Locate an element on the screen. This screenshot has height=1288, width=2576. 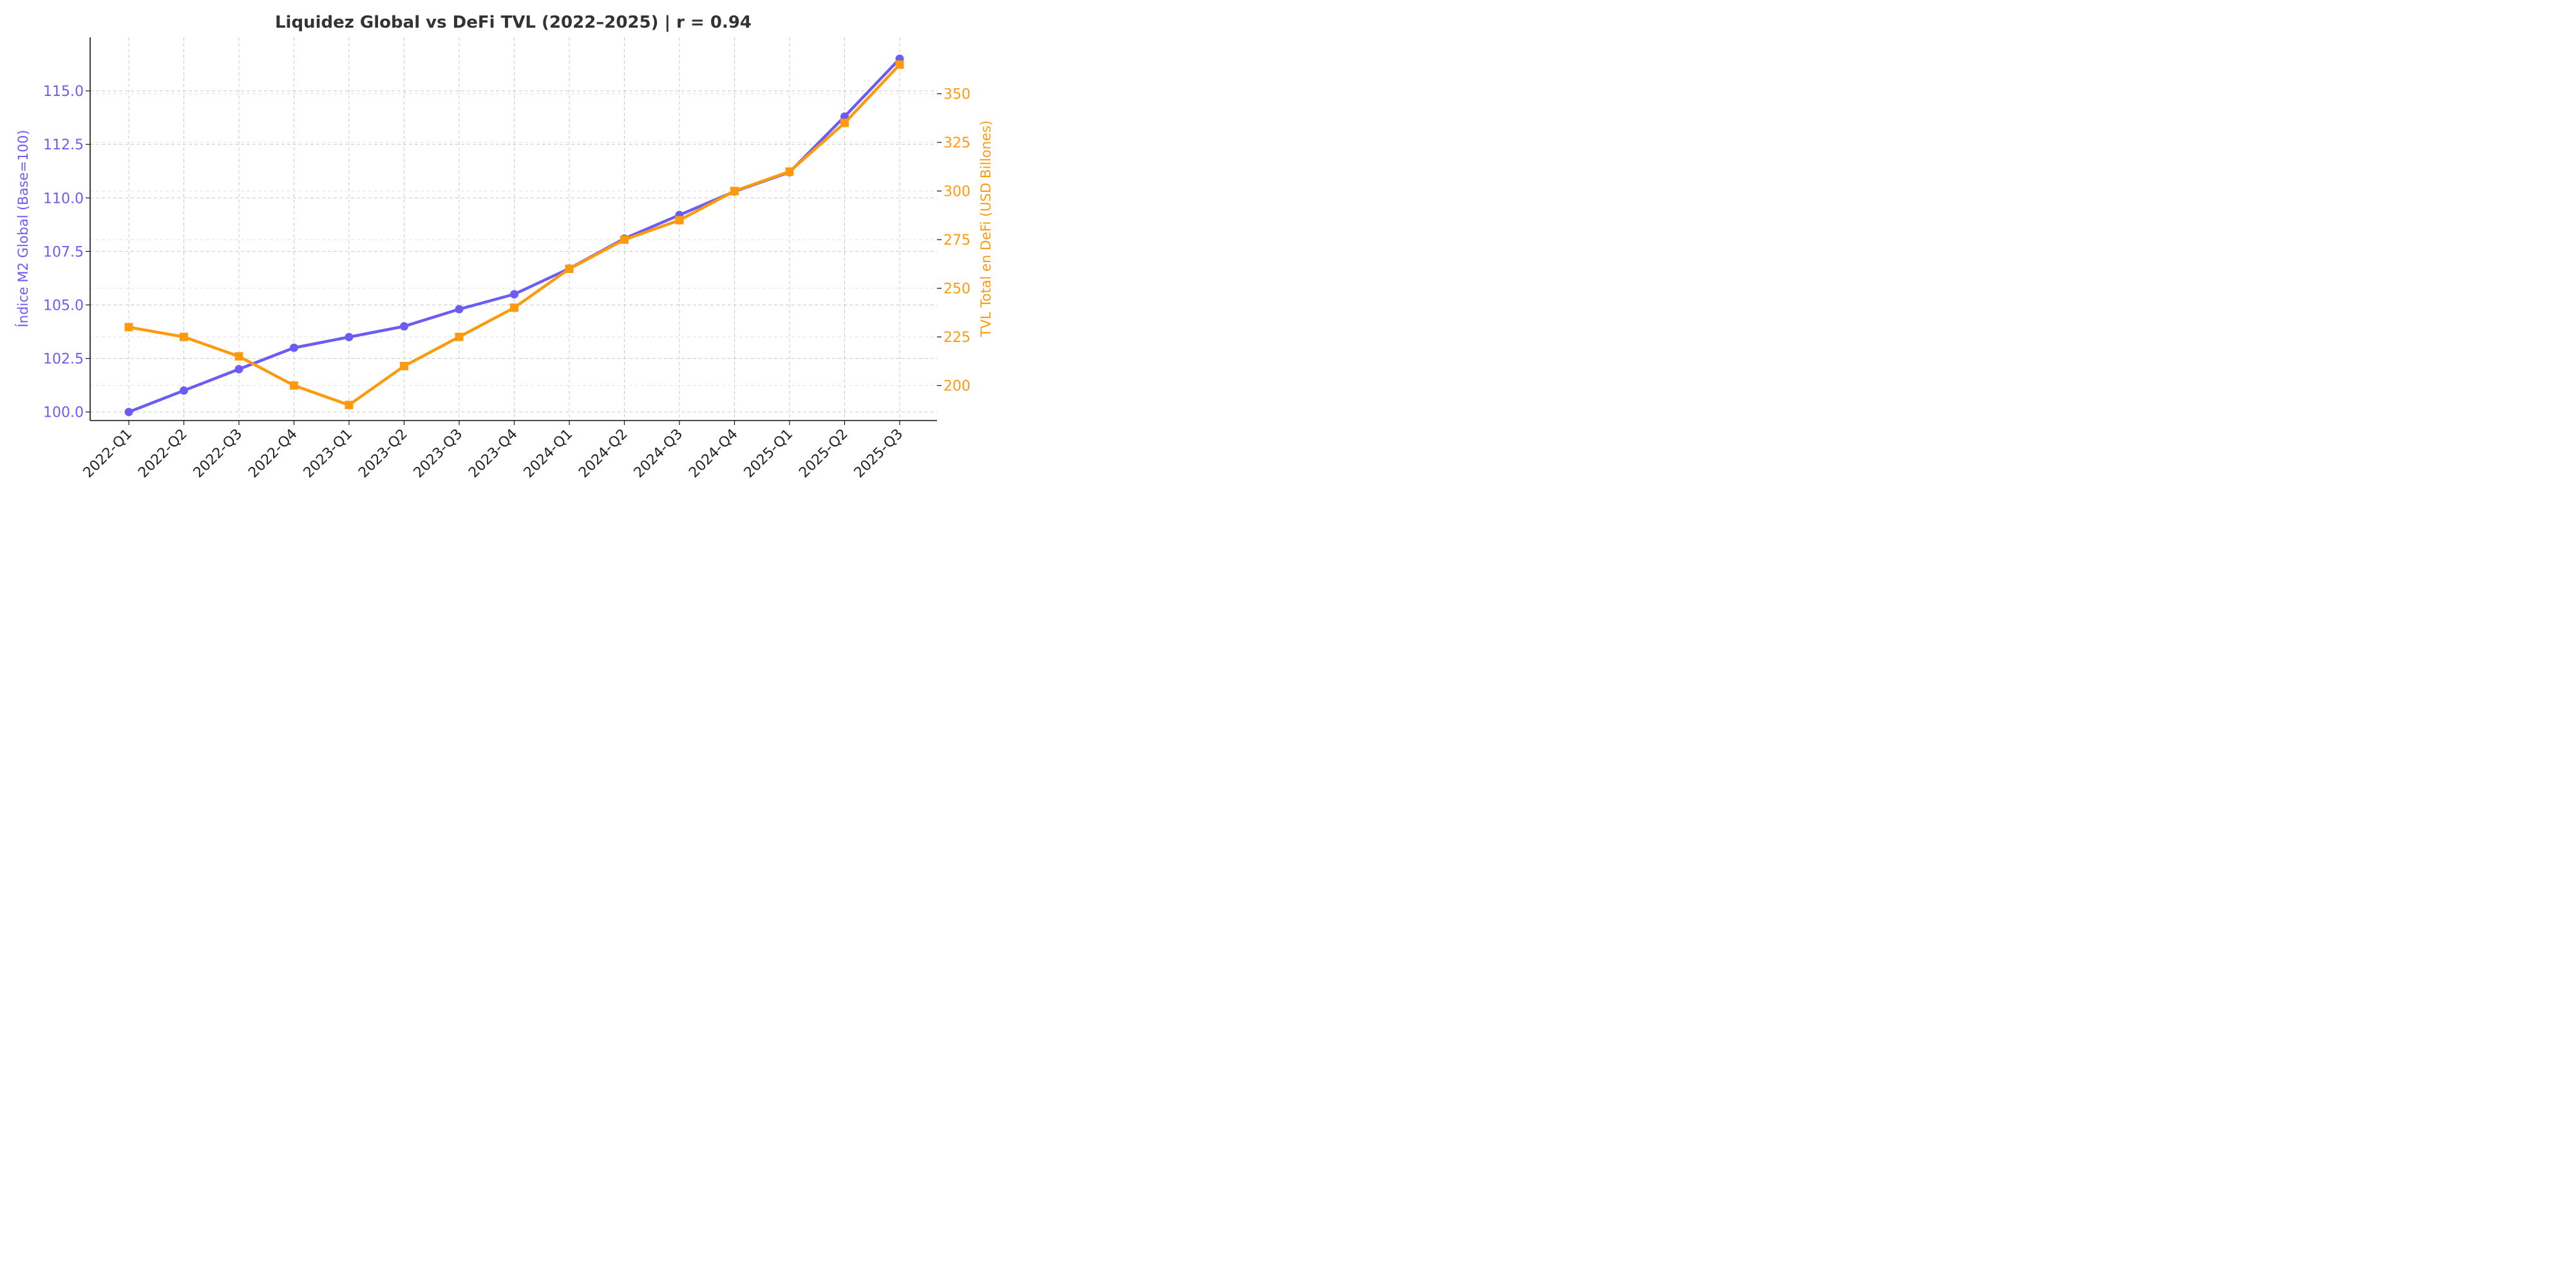
x-tick-label: 2025-Q1 is located at coordinates (769, 454).